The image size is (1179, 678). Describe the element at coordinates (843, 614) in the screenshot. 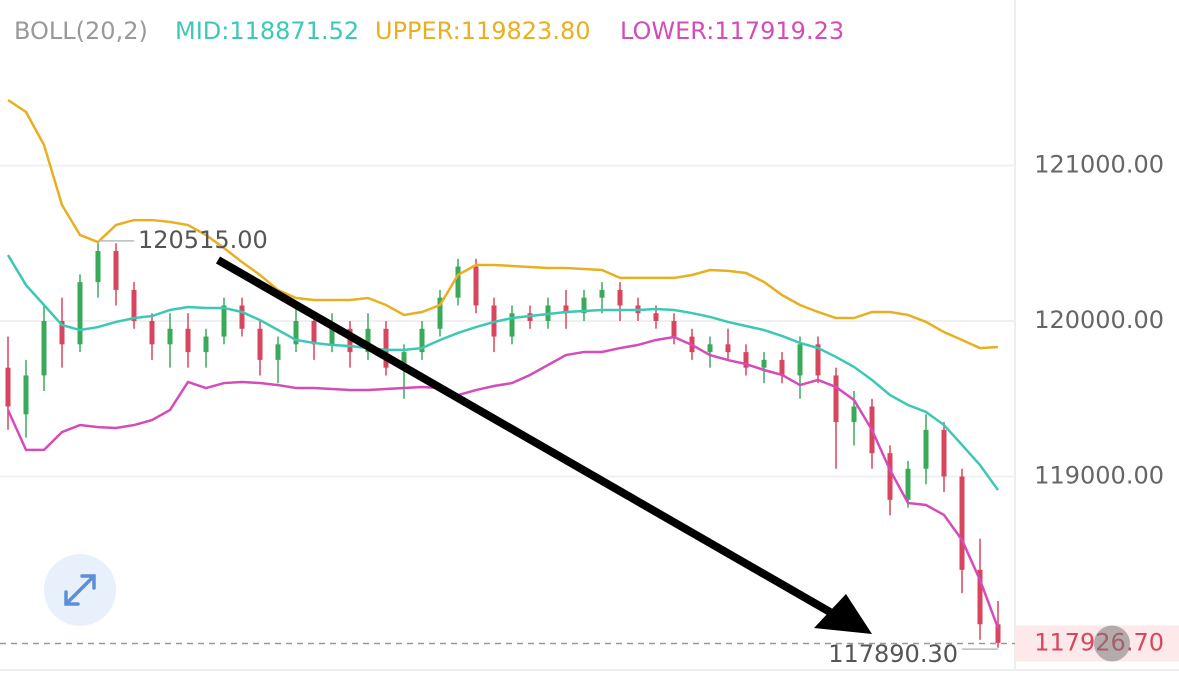

I see `arrow-head` at that location.